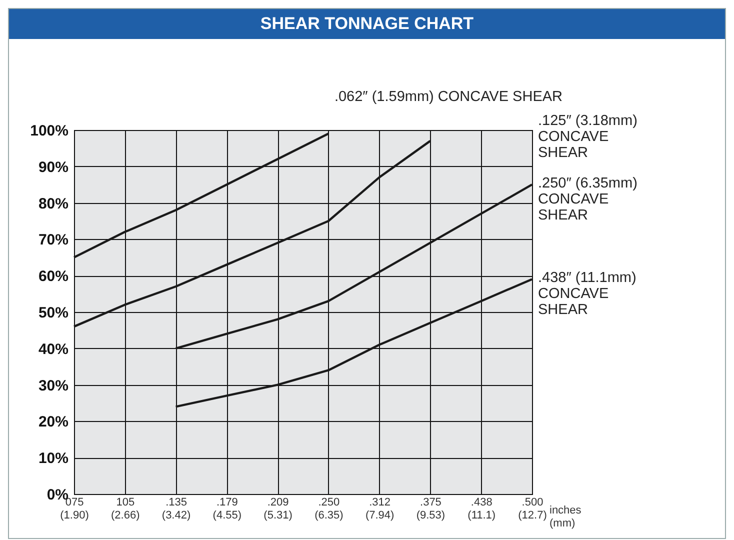 This screenshot has width=734, height=540. What do you see at coordinates (53, 240) in the screenshot?
I see `y-tick-label: 70%` at bounding box center [53, 240].